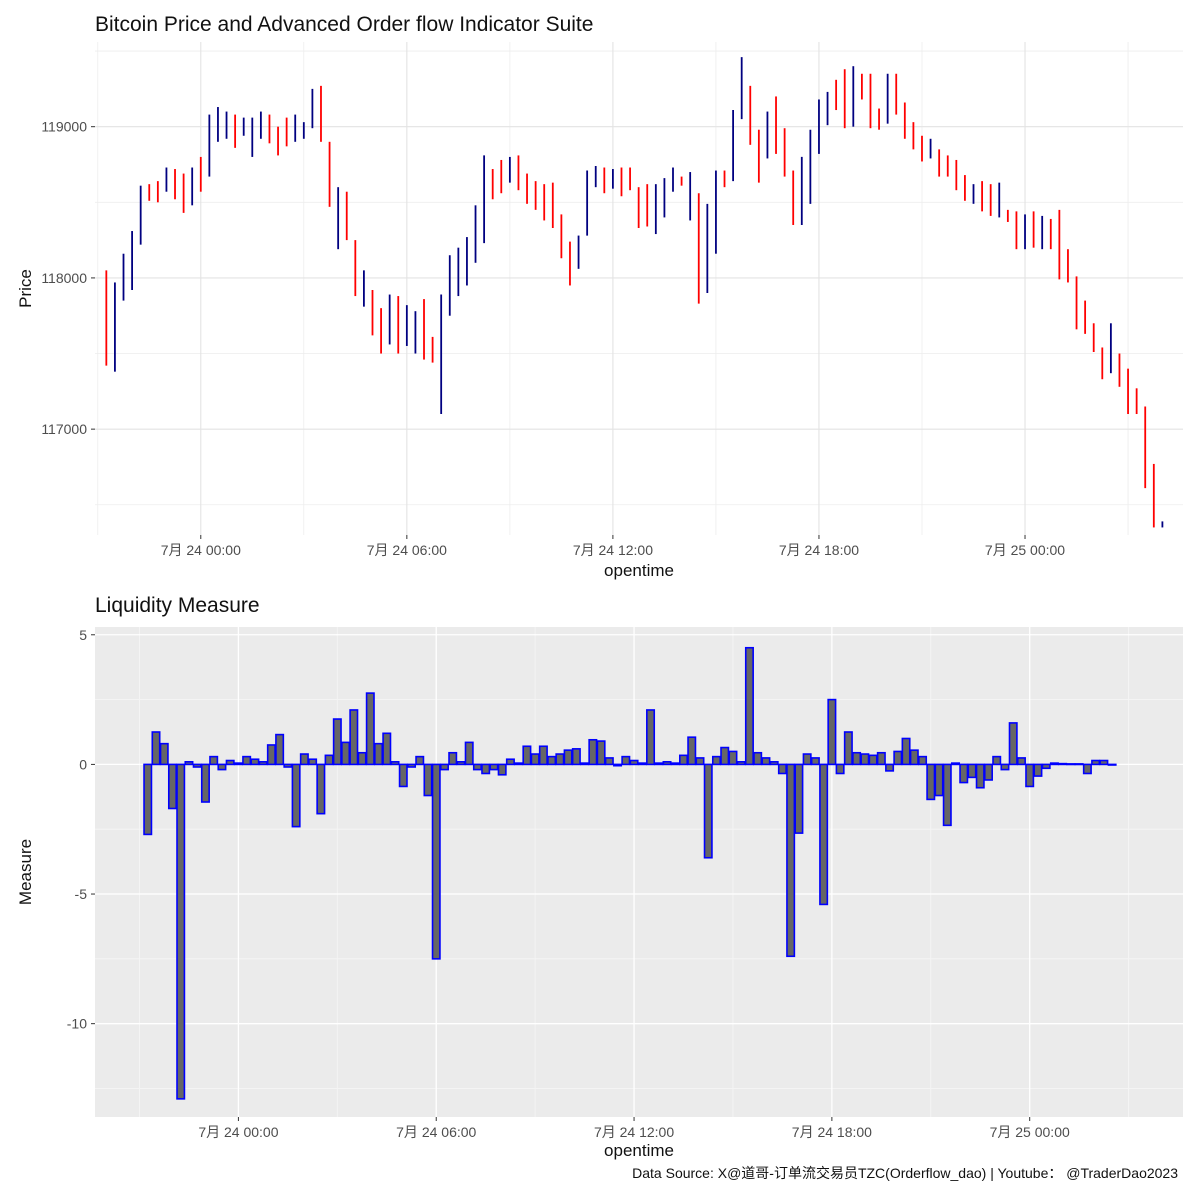 The width and height of the screenshot is (1200, 1200). I want to click on x-tick-label: 7月 24 18:00, so click(819, 550).